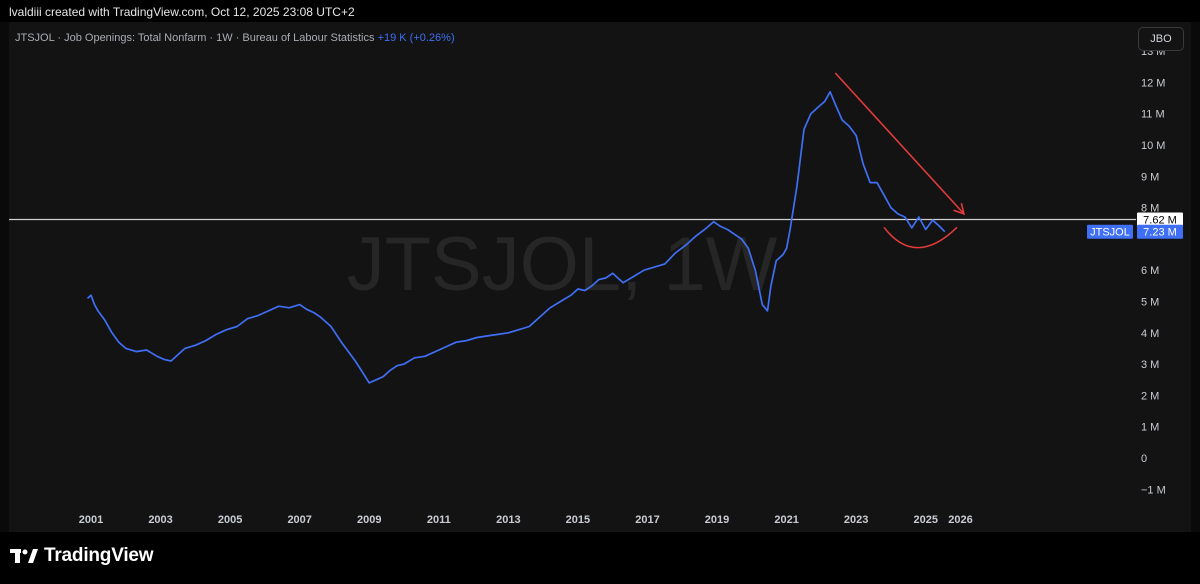  Describe the element at coordinates (1153, 115) in the screenshot. I see `y-tick-label: 11 M` at that location.